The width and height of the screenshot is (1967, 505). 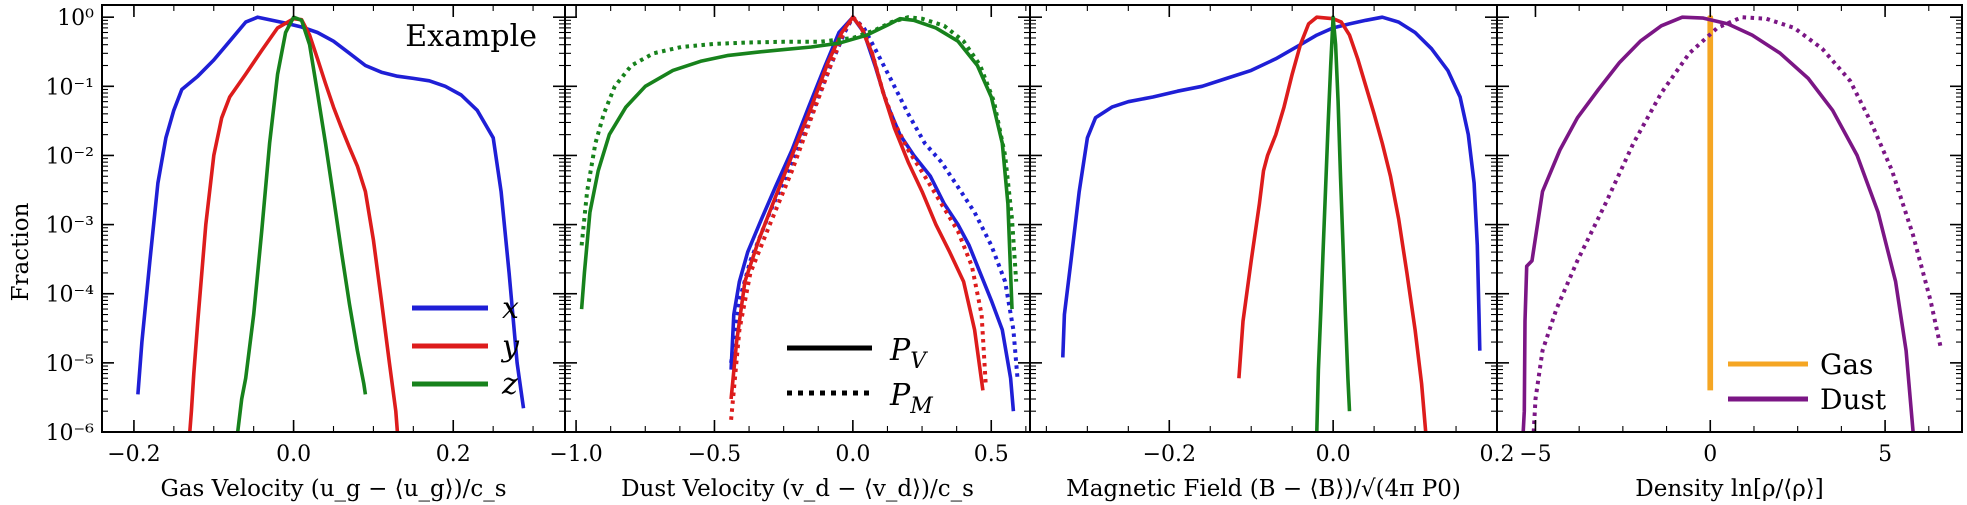 What do you see at coordinates (509, 384) in the screenshot?
I see `legend-label: z` at bounding box center [509, 384].